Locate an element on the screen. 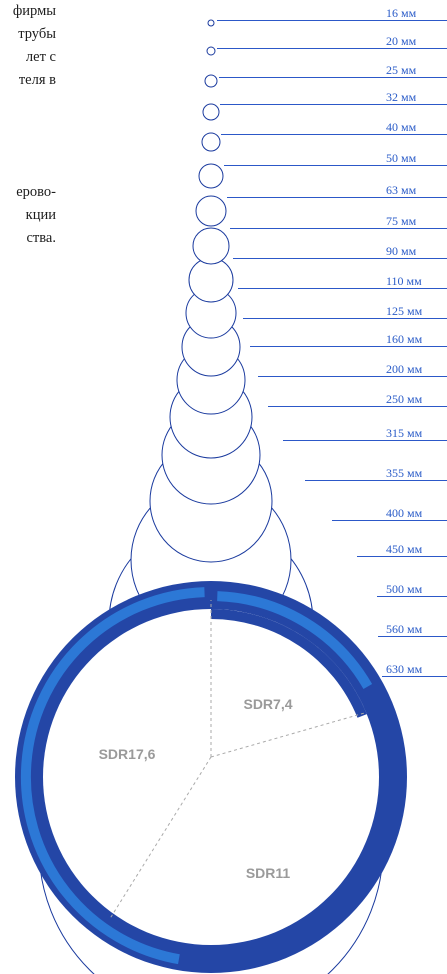 The width and height of the screenshot is (447, 974). mid-line: кции is located at coordinates (40, 215).